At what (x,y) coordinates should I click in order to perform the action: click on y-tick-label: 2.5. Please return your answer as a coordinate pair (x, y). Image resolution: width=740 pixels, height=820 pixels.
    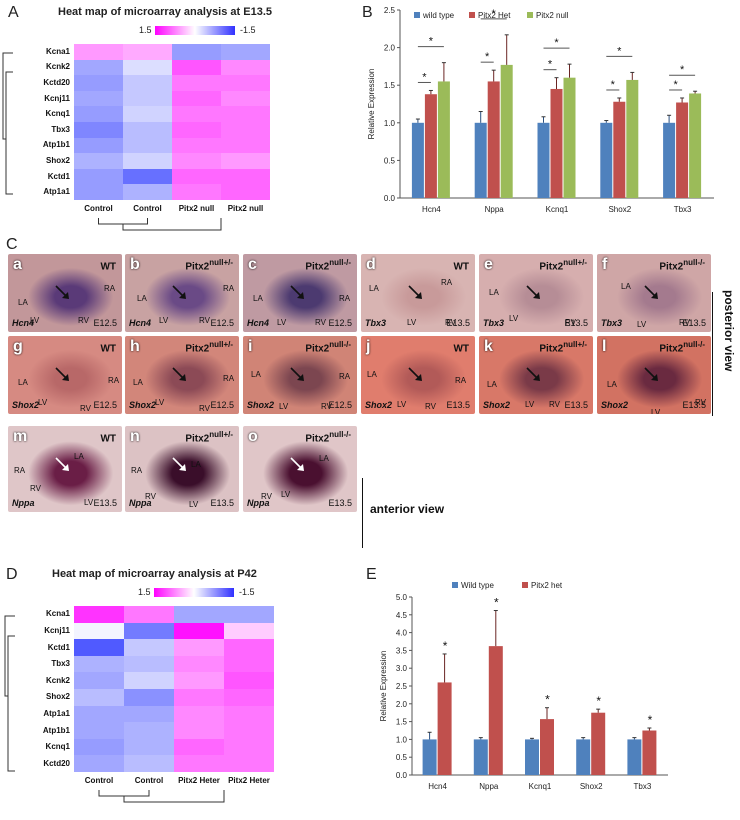
    Looking at the image, I should click on (402, 686).